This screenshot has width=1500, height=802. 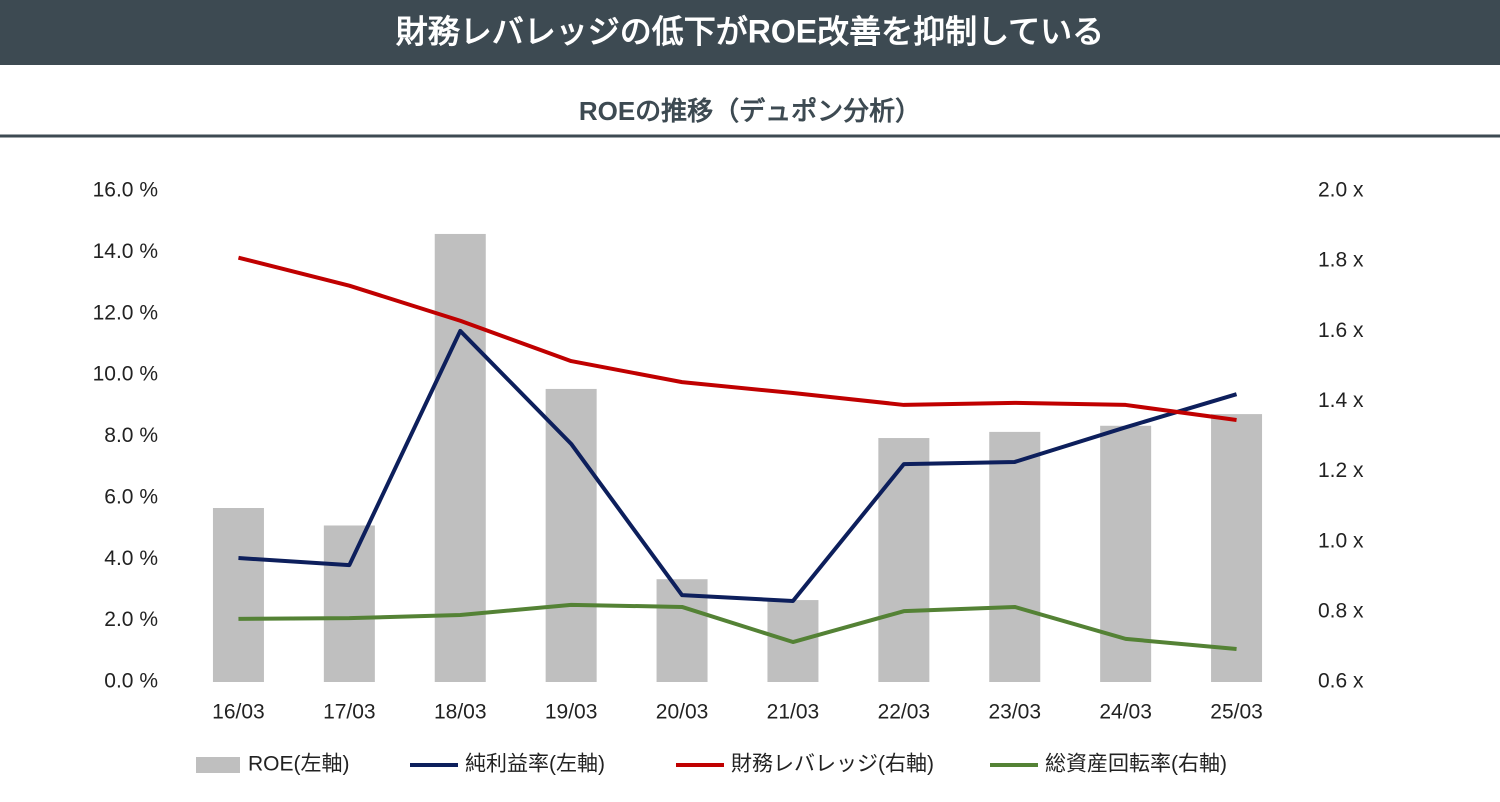 What do you see at coordinates (125, 312) in the screenshot?
I see `y-tick-label: 12.0 %` at bounding box center [125, 312].